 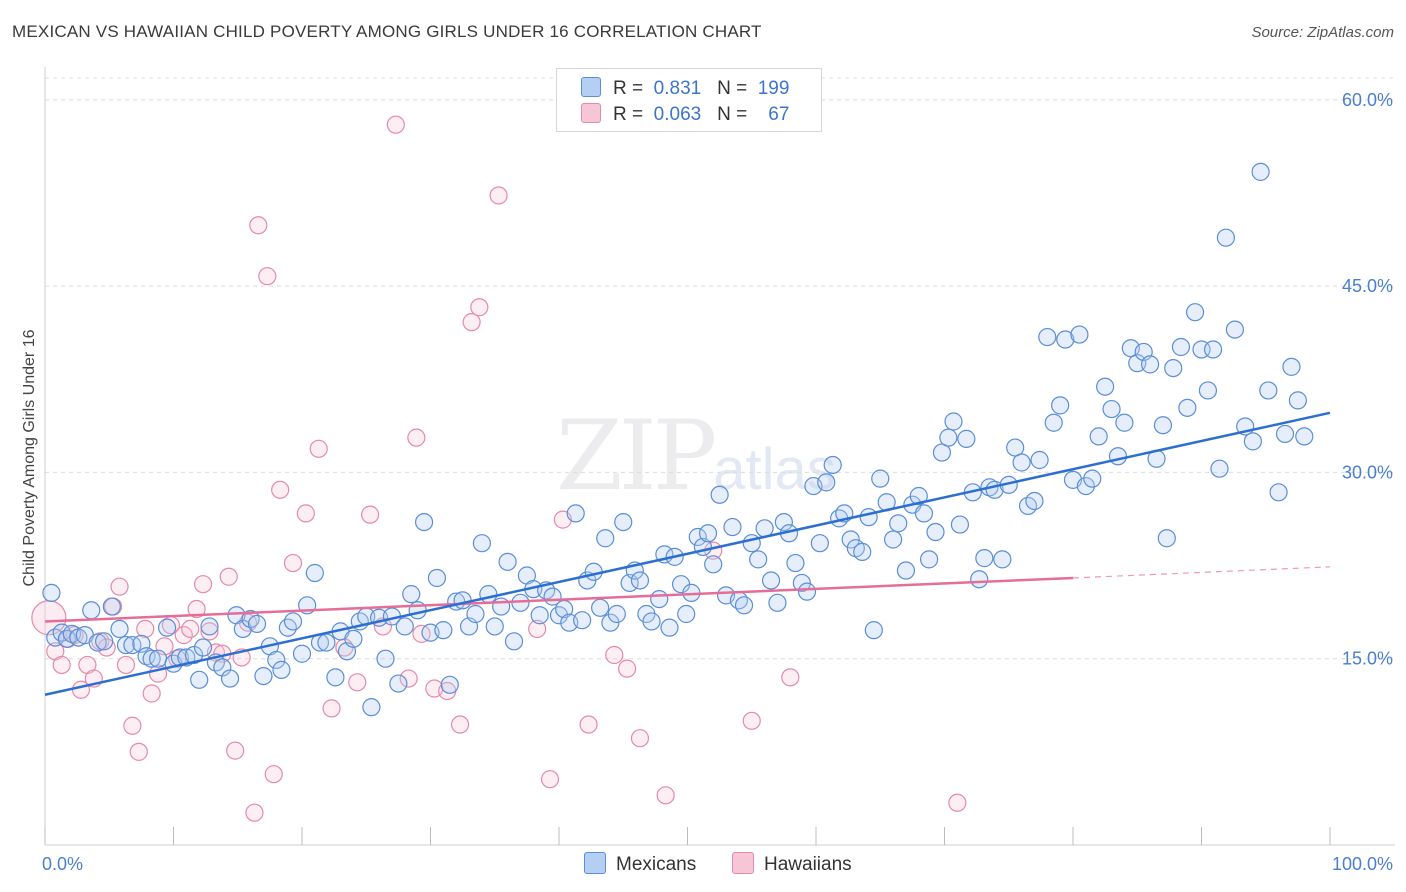 What do you see at coordinates (779, 114) in the screenshot?
I see `hawaiians-n-value: 67` at bounding box center [779, 114].